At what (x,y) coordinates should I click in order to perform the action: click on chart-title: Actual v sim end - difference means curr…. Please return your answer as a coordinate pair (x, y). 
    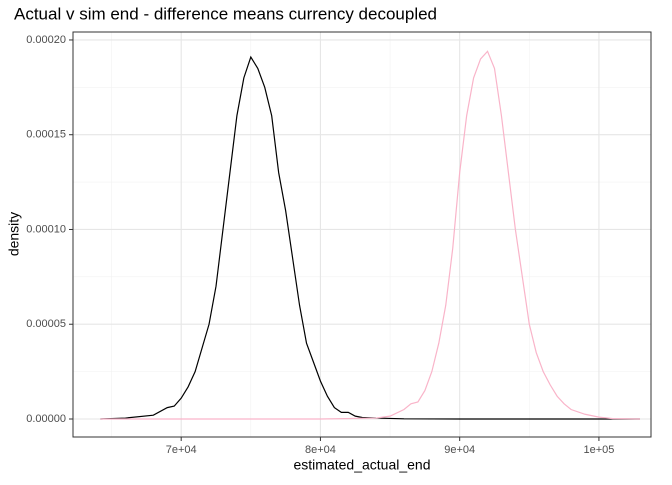
    Looking at the image, I should click on (225, 13).